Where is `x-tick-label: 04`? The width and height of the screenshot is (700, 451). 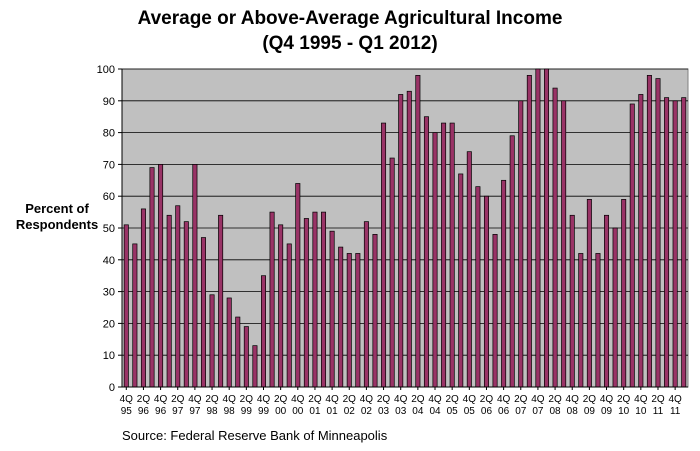 x-tick-label: 04 is located at coordinates (435, 411).